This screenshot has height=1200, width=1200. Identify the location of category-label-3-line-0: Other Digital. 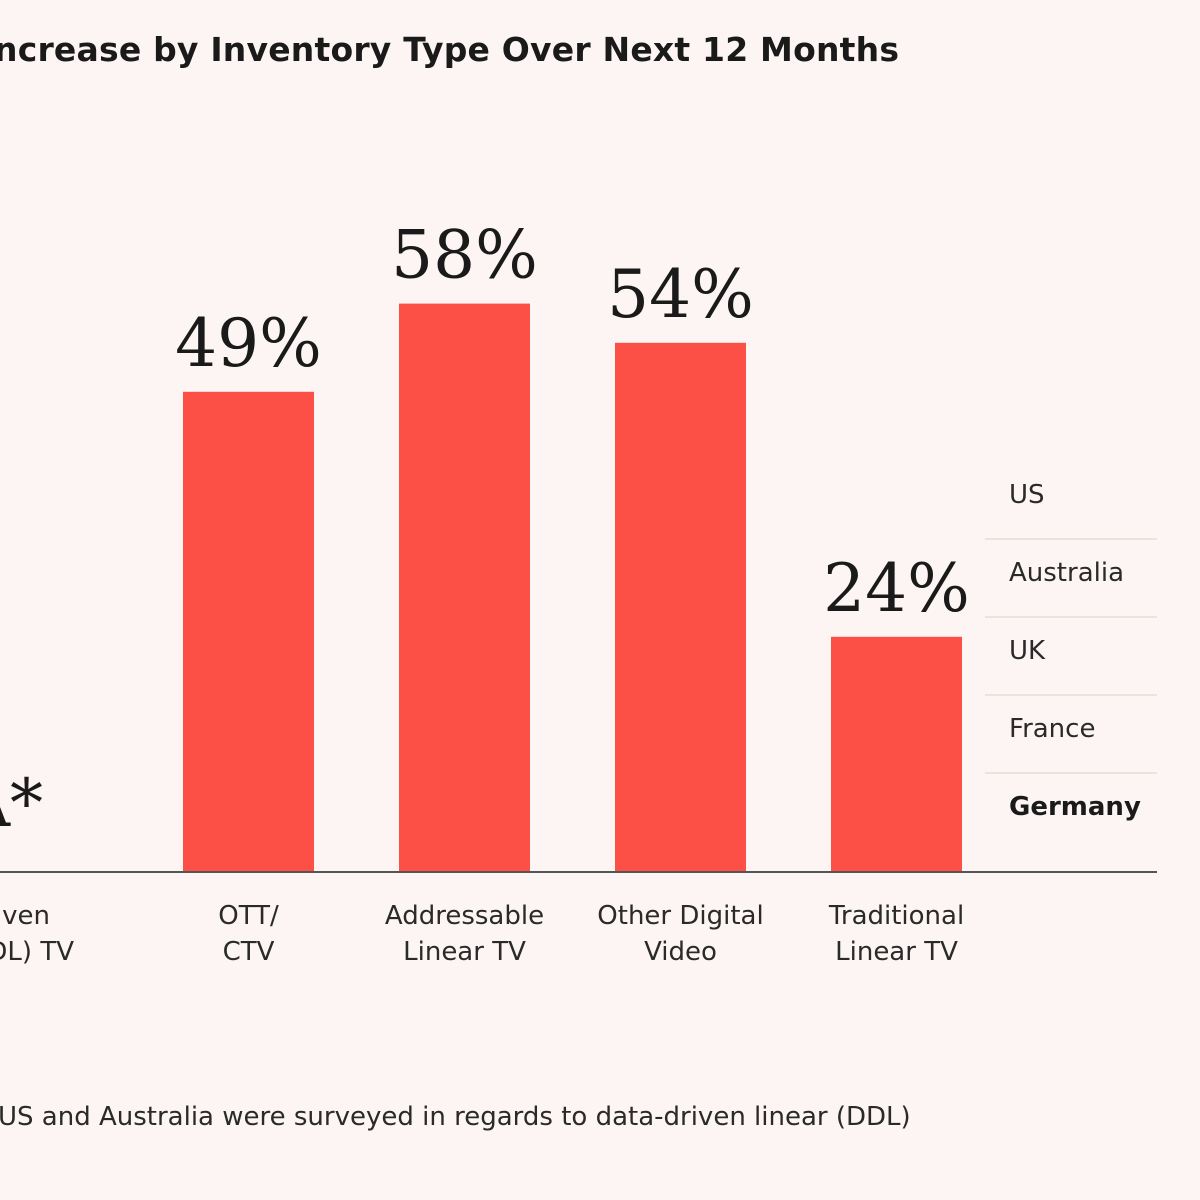
(680, 916).